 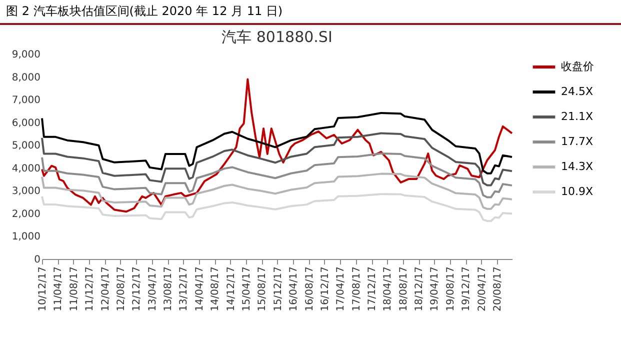 I want to click on x-tick-label: 12/08/17, so click(x=121, y=289).